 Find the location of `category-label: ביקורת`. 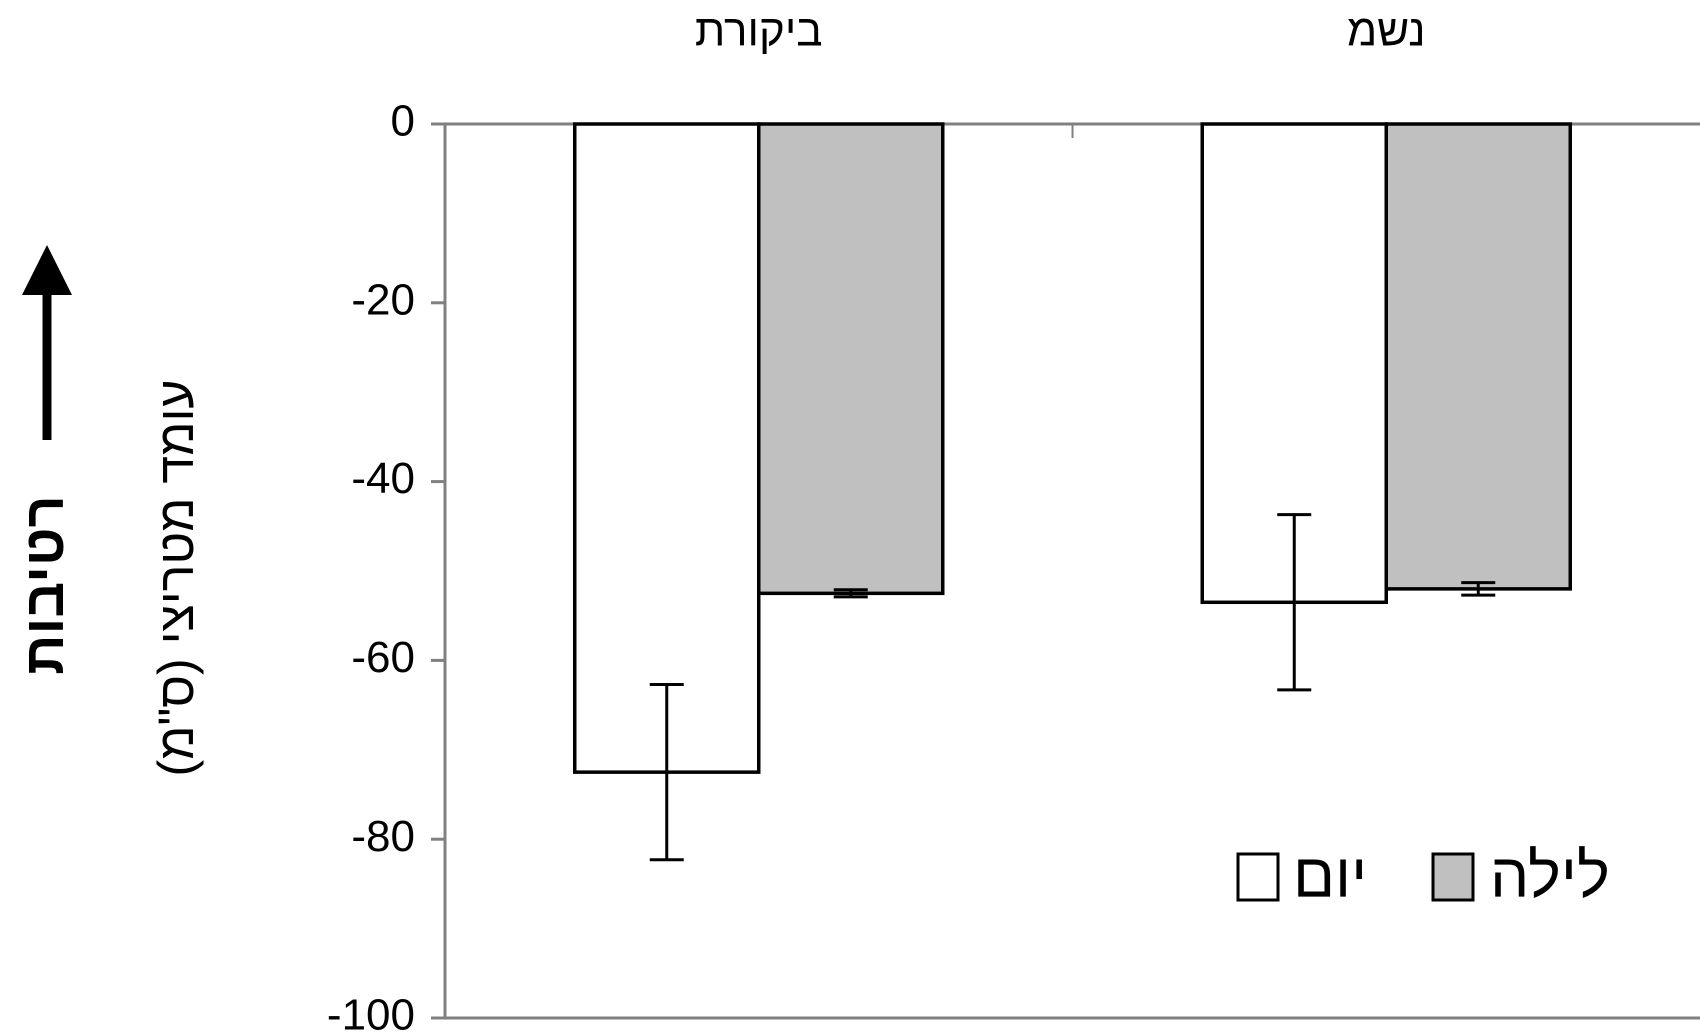

category-label: ביקורת is located at coordinates (759, 31).